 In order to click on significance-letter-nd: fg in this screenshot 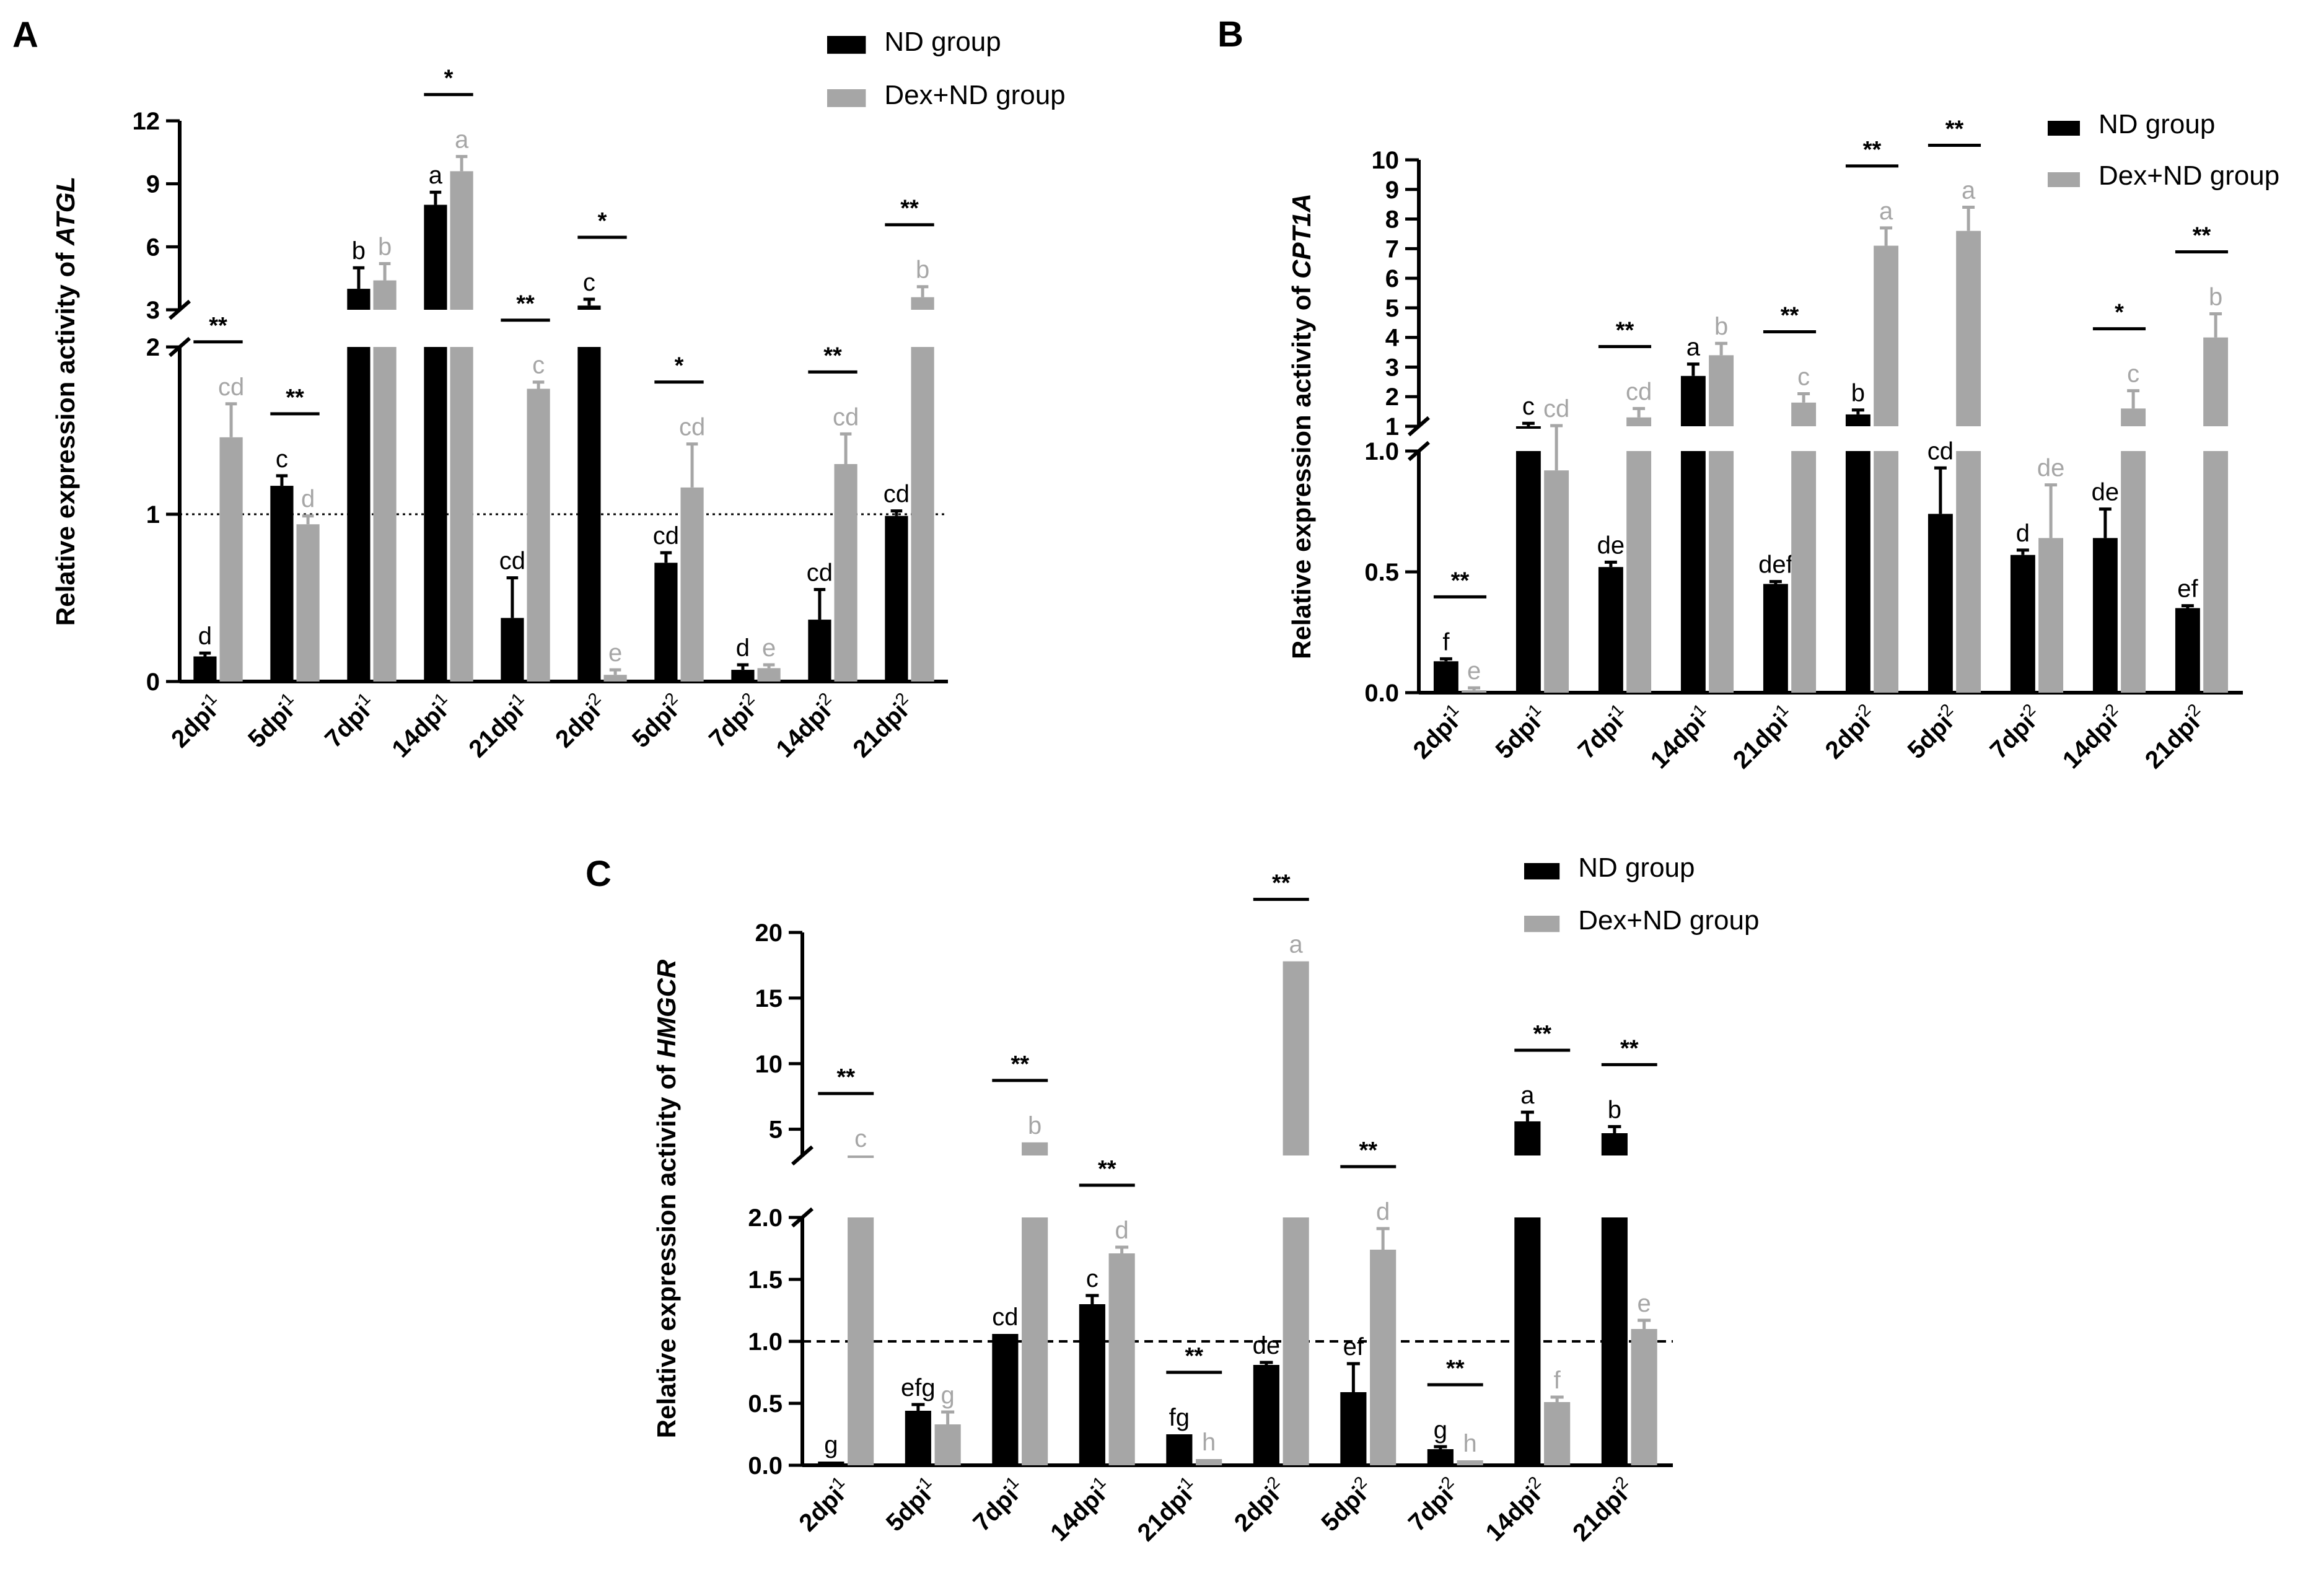, I will do `click(1179, 1417)`.